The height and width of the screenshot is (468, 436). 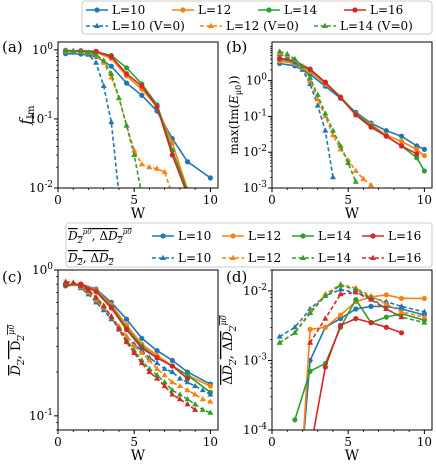 What do you see at coordinates (335, 236) in the screenshot?
I see `legend-label: L=14` at bounding box center [335, 236].